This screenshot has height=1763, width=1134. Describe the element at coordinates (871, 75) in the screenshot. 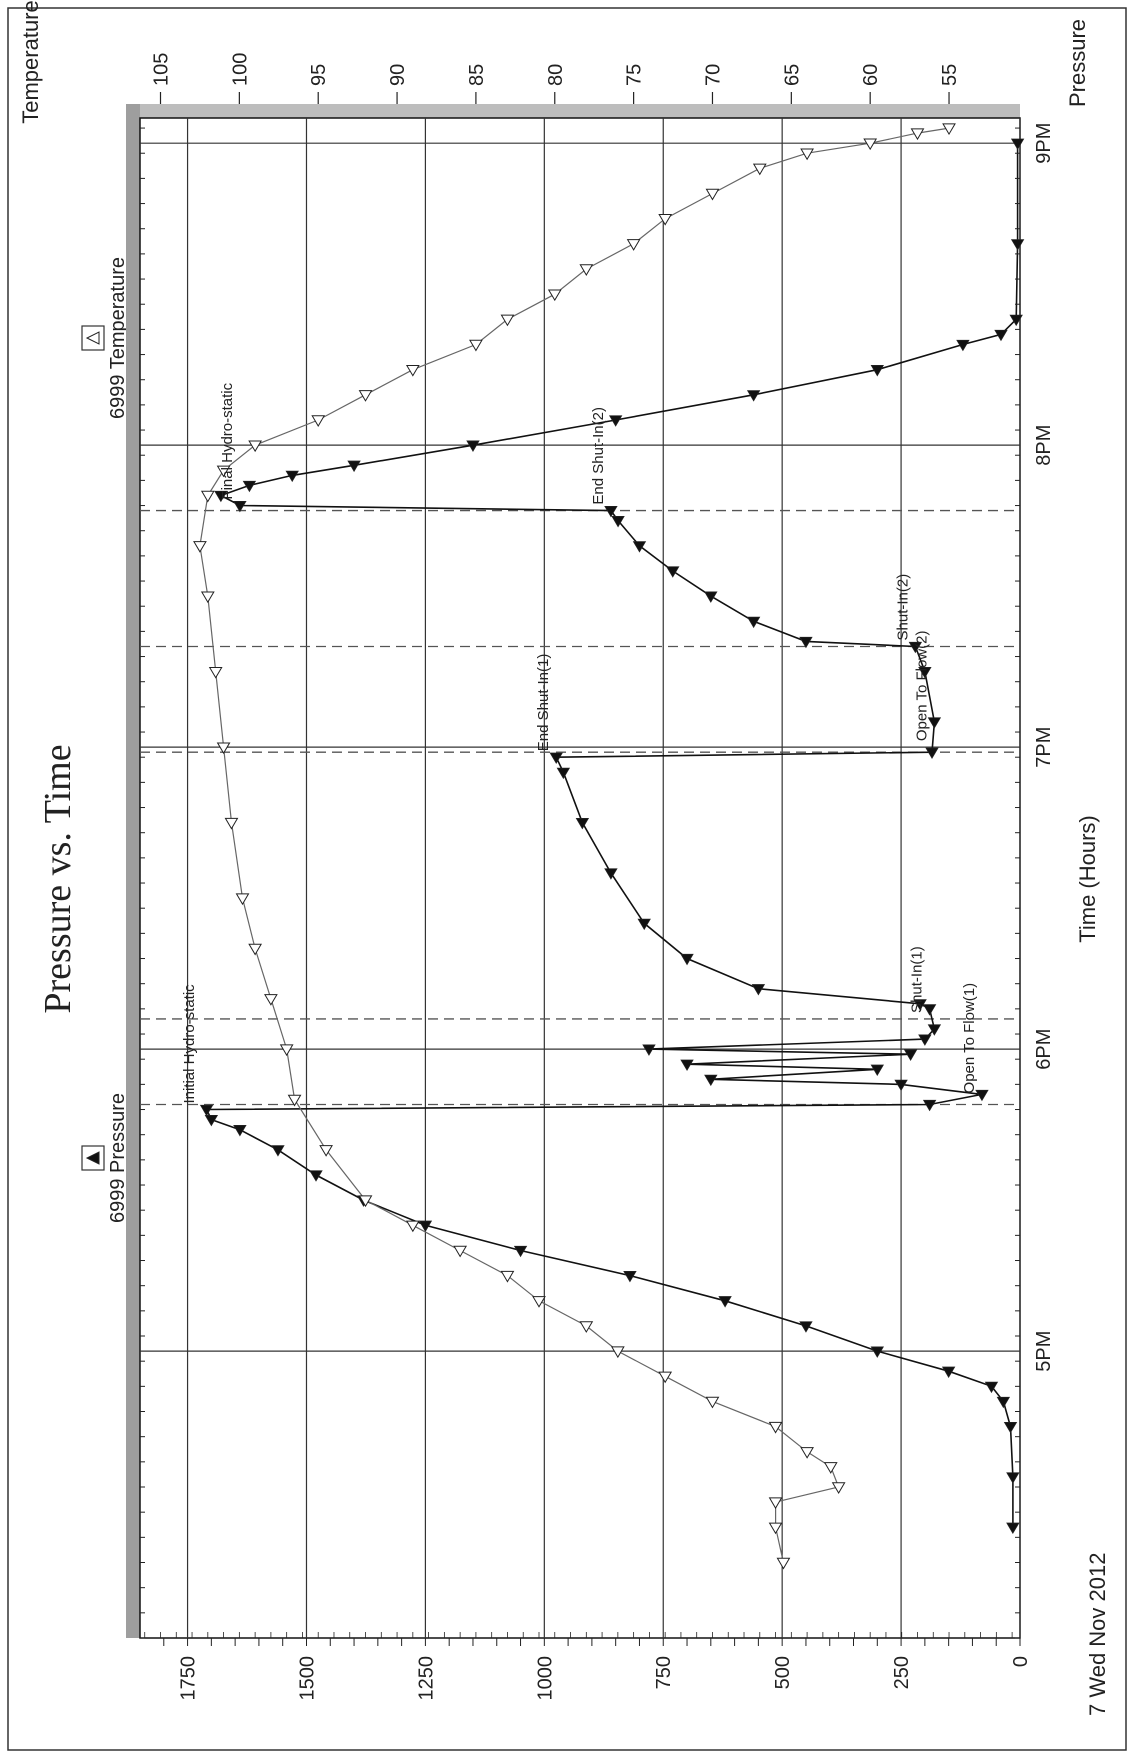

I see `temperature-tick-label: 60` at that location.